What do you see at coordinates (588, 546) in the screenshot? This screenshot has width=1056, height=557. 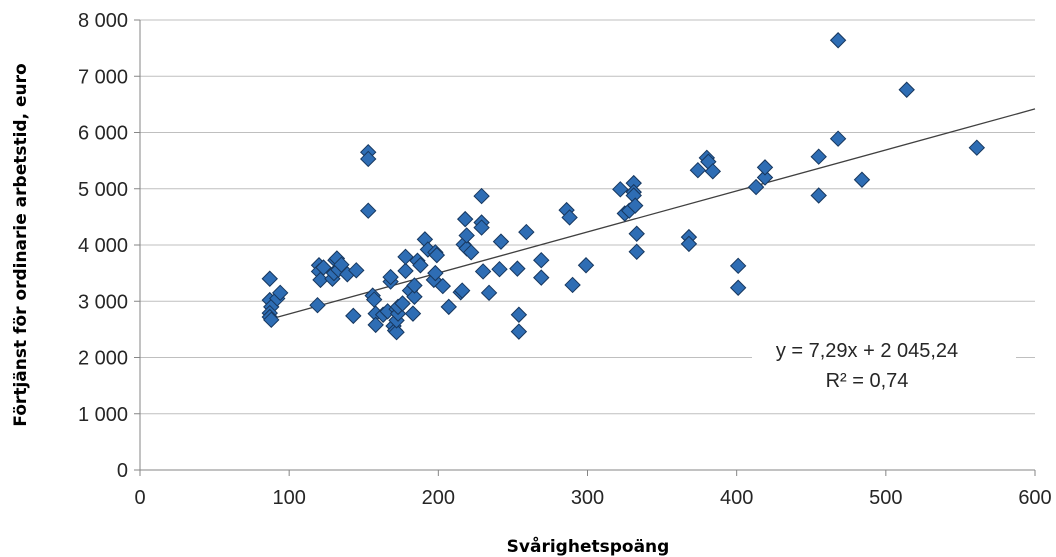 I see `x-axis-title: Svårighetspoäng` at bounding box center [588, 546].